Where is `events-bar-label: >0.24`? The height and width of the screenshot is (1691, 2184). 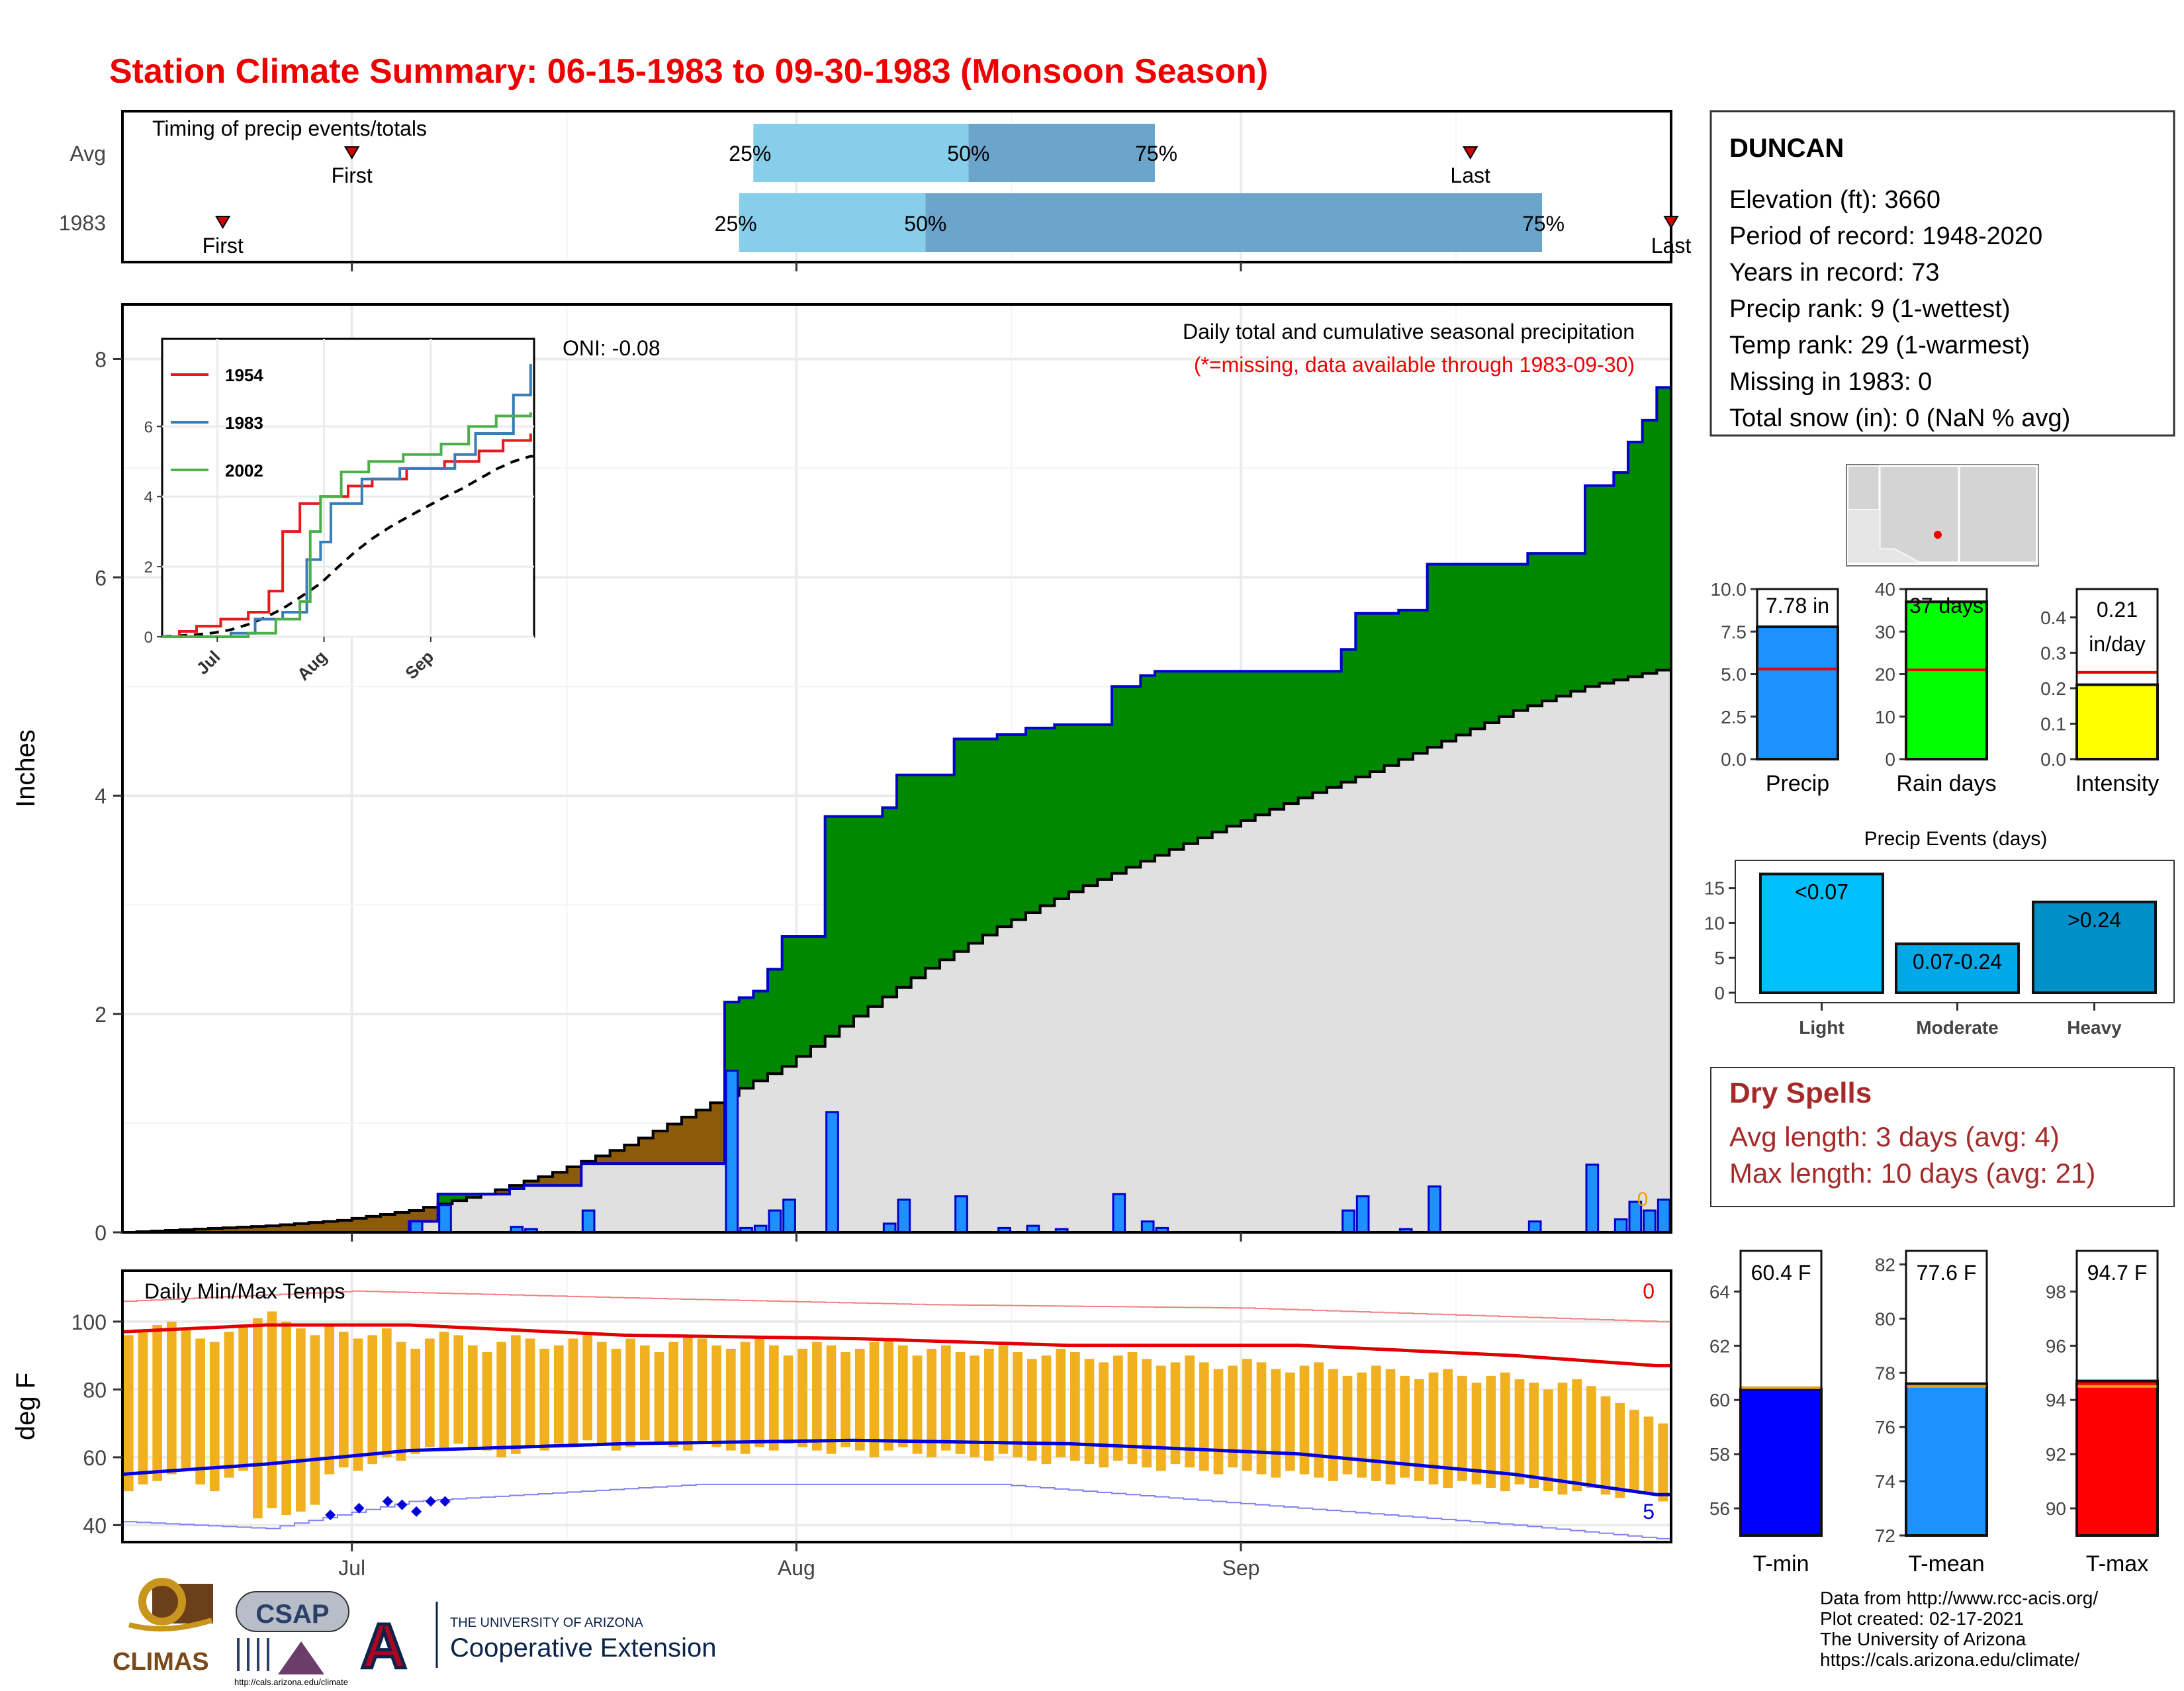 events-bar-label: >0.24 is located at coordinates (2094, 920).